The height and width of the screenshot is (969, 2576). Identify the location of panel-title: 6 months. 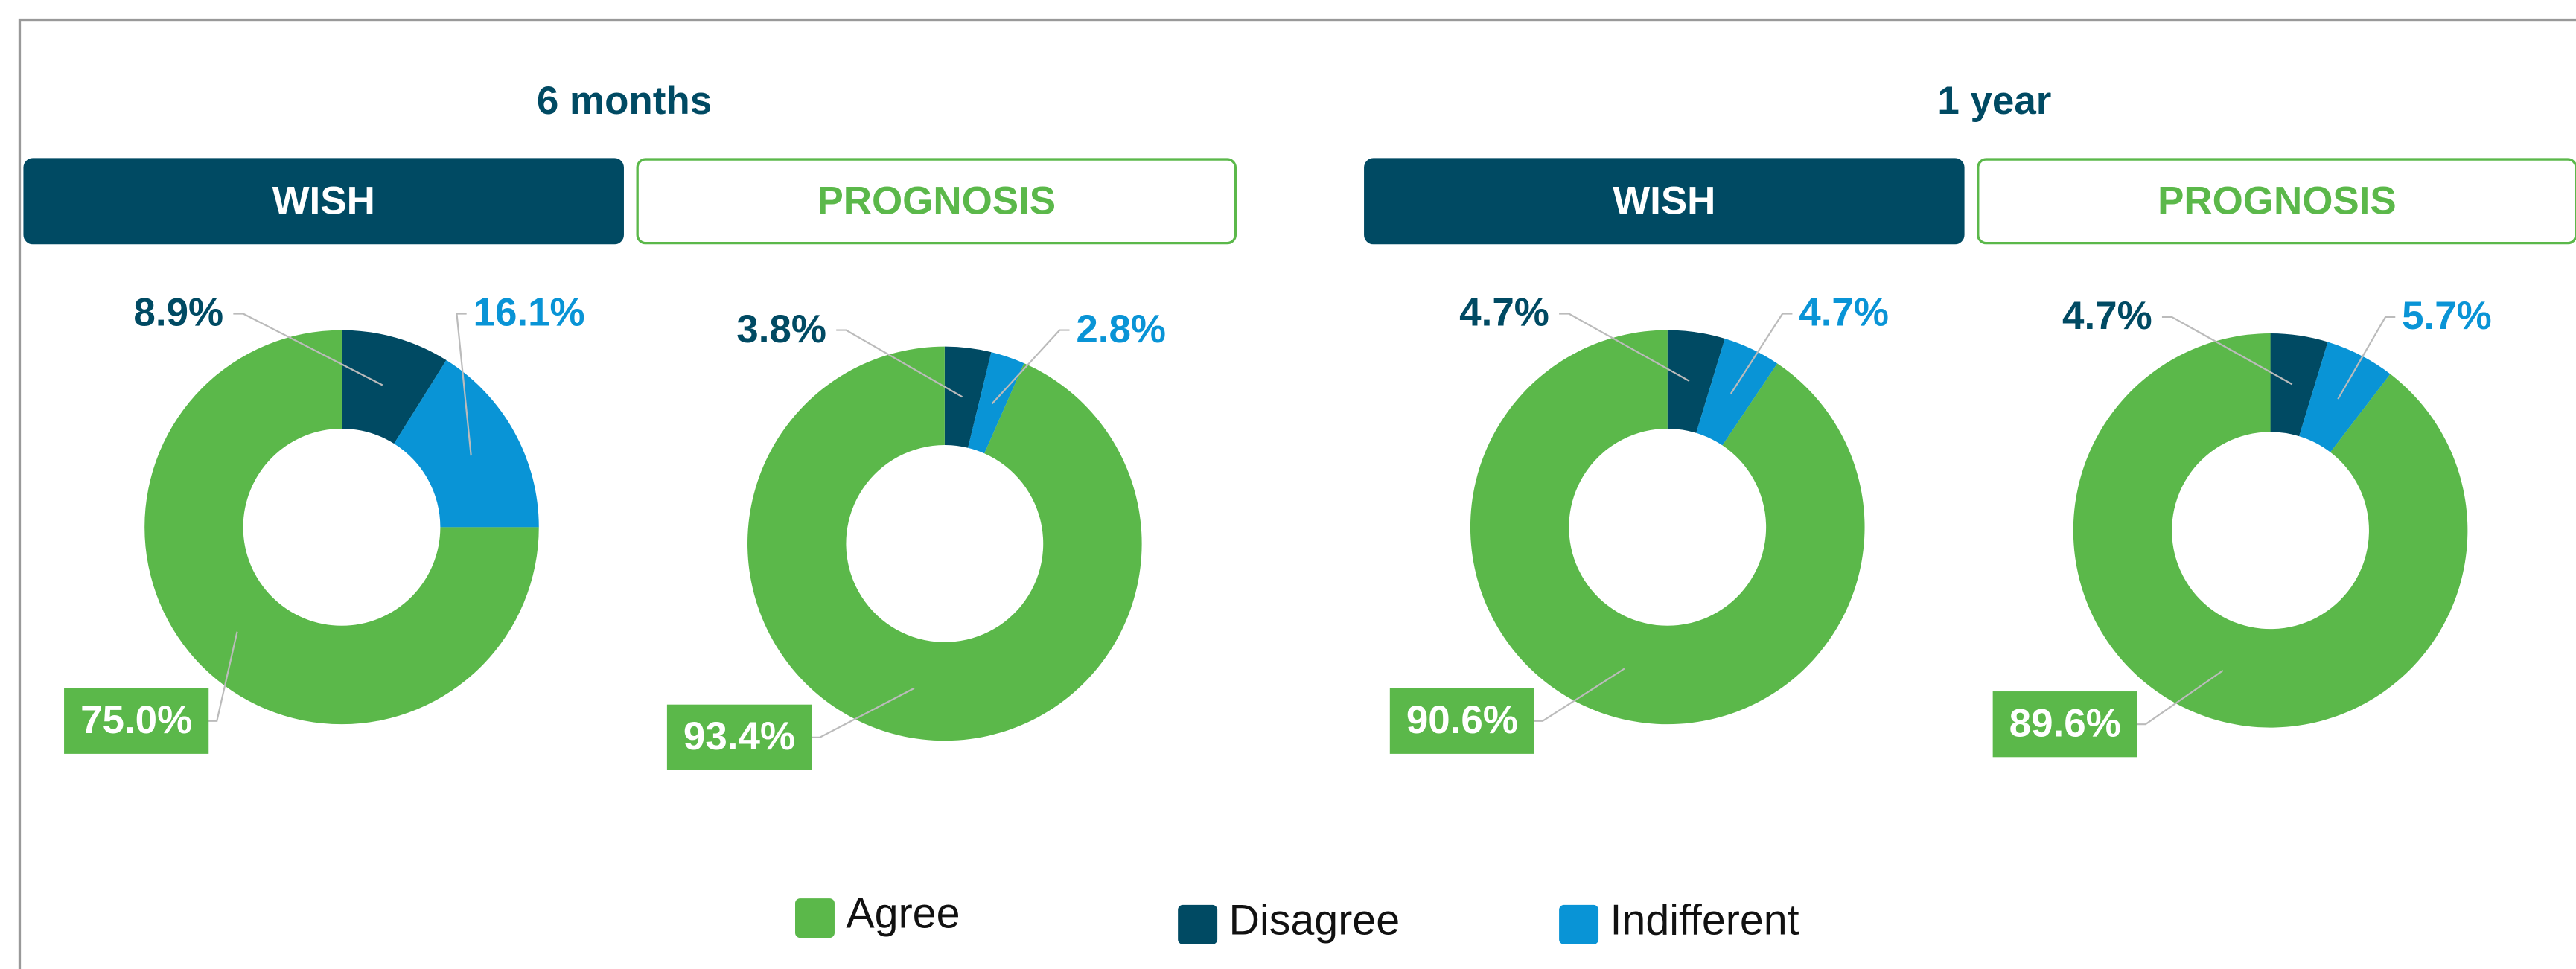
(624, 101).